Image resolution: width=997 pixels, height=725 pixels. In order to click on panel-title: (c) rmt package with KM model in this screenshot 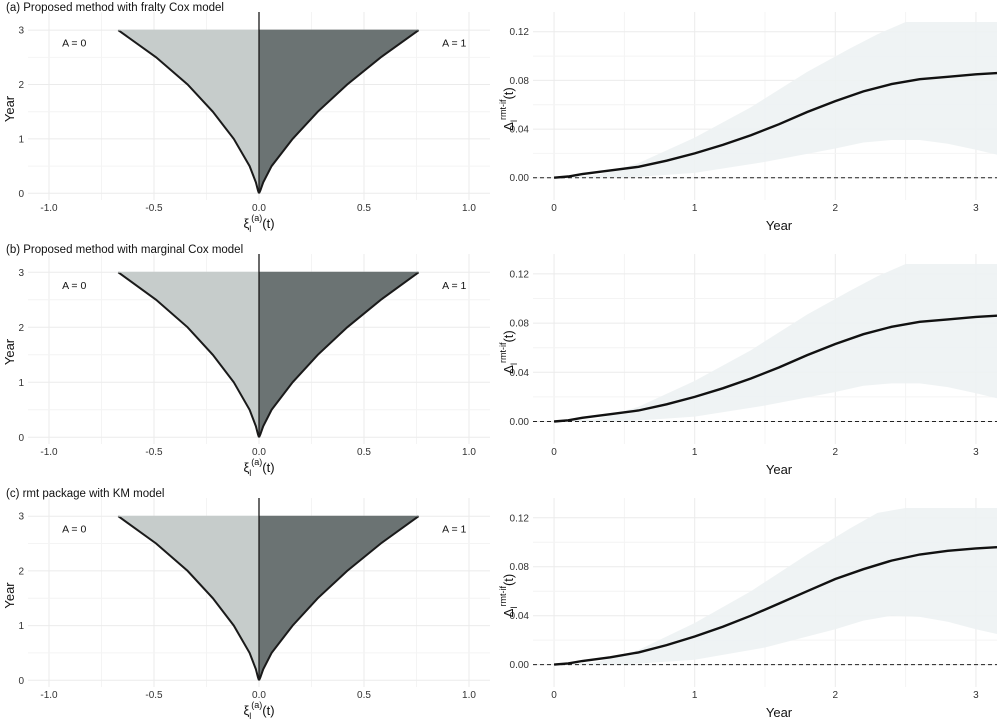, I will do `click(85, 494)`.